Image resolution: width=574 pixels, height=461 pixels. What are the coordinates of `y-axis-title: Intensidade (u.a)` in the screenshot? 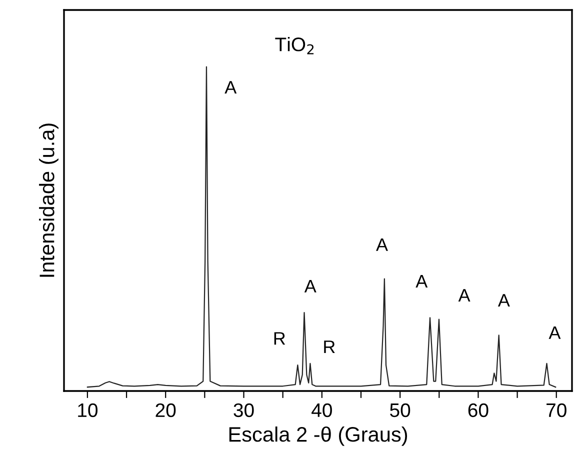 It's located at (48, 200).